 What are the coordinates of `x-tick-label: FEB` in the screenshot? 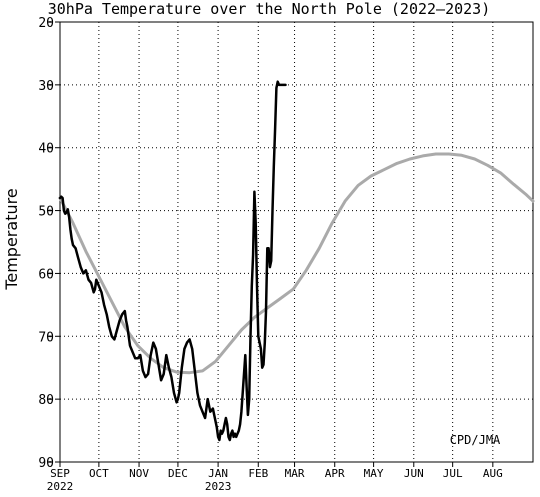 It's located at (258, 473).